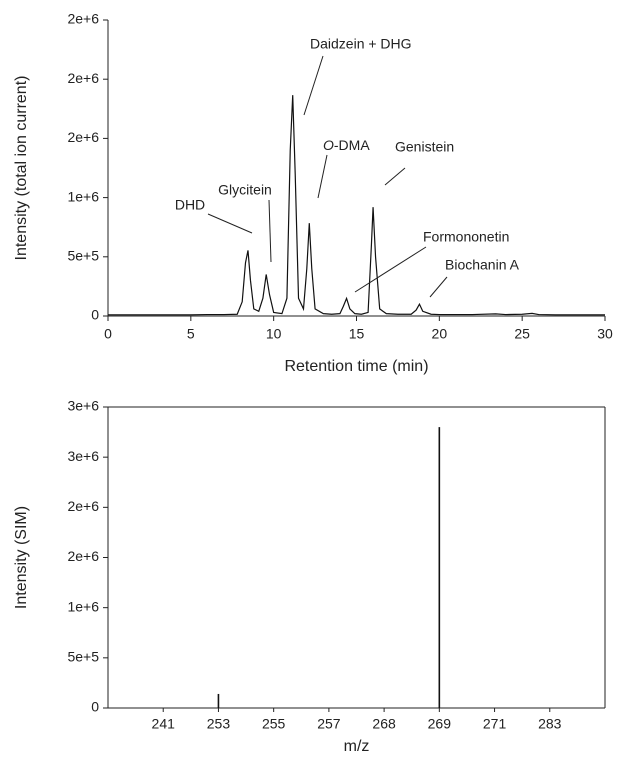  What do you see at coordinates (522, 334) in the screenshot?
I see `x-tick-label: 25` at bounding box center [522, 334].